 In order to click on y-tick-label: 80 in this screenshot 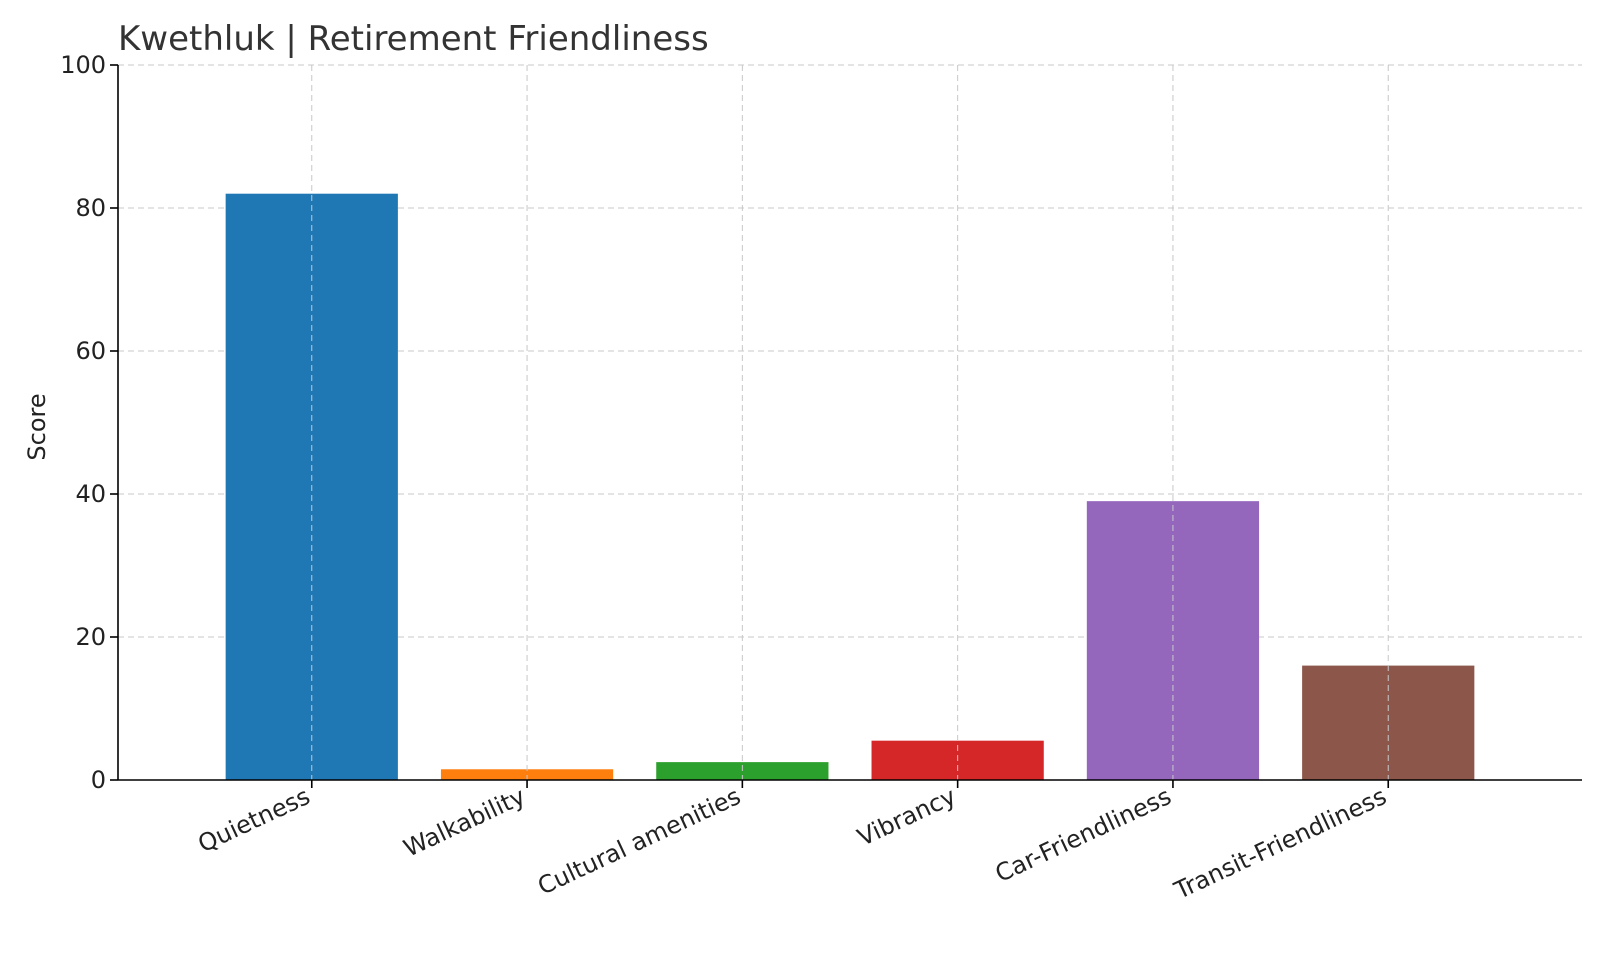, I will do `click(90, 208)`.